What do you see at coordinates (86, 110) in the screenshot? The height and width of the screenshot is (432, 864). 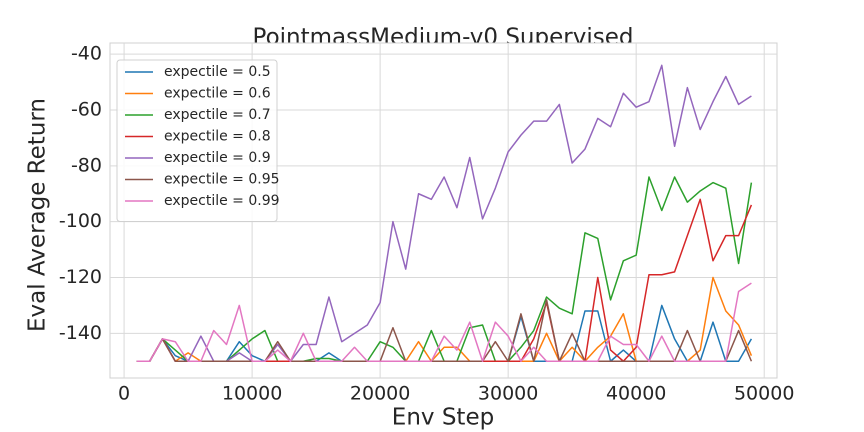 I see `y-tick-label: -60` at bounding box center [86, 110].